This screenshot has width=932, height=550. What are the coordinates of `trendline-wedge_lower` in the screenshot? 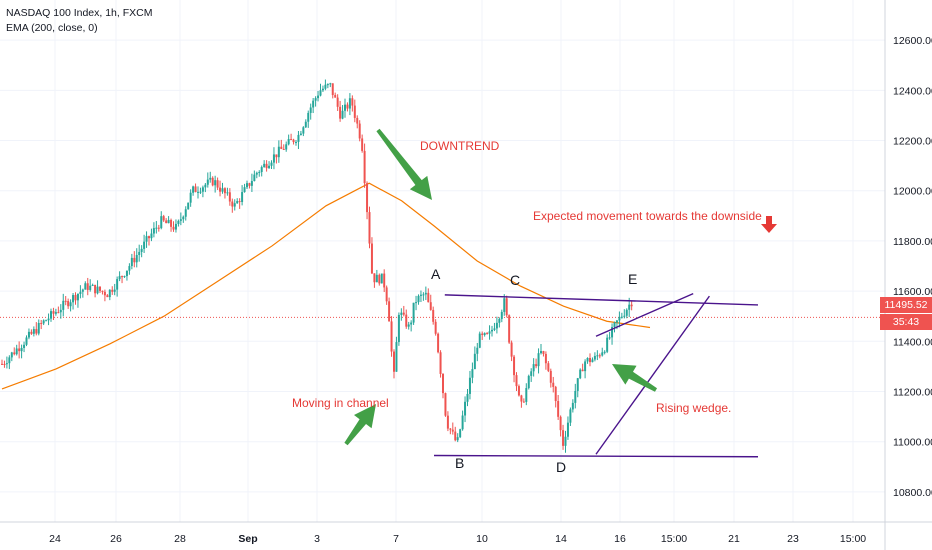 It's located at (652, 375).